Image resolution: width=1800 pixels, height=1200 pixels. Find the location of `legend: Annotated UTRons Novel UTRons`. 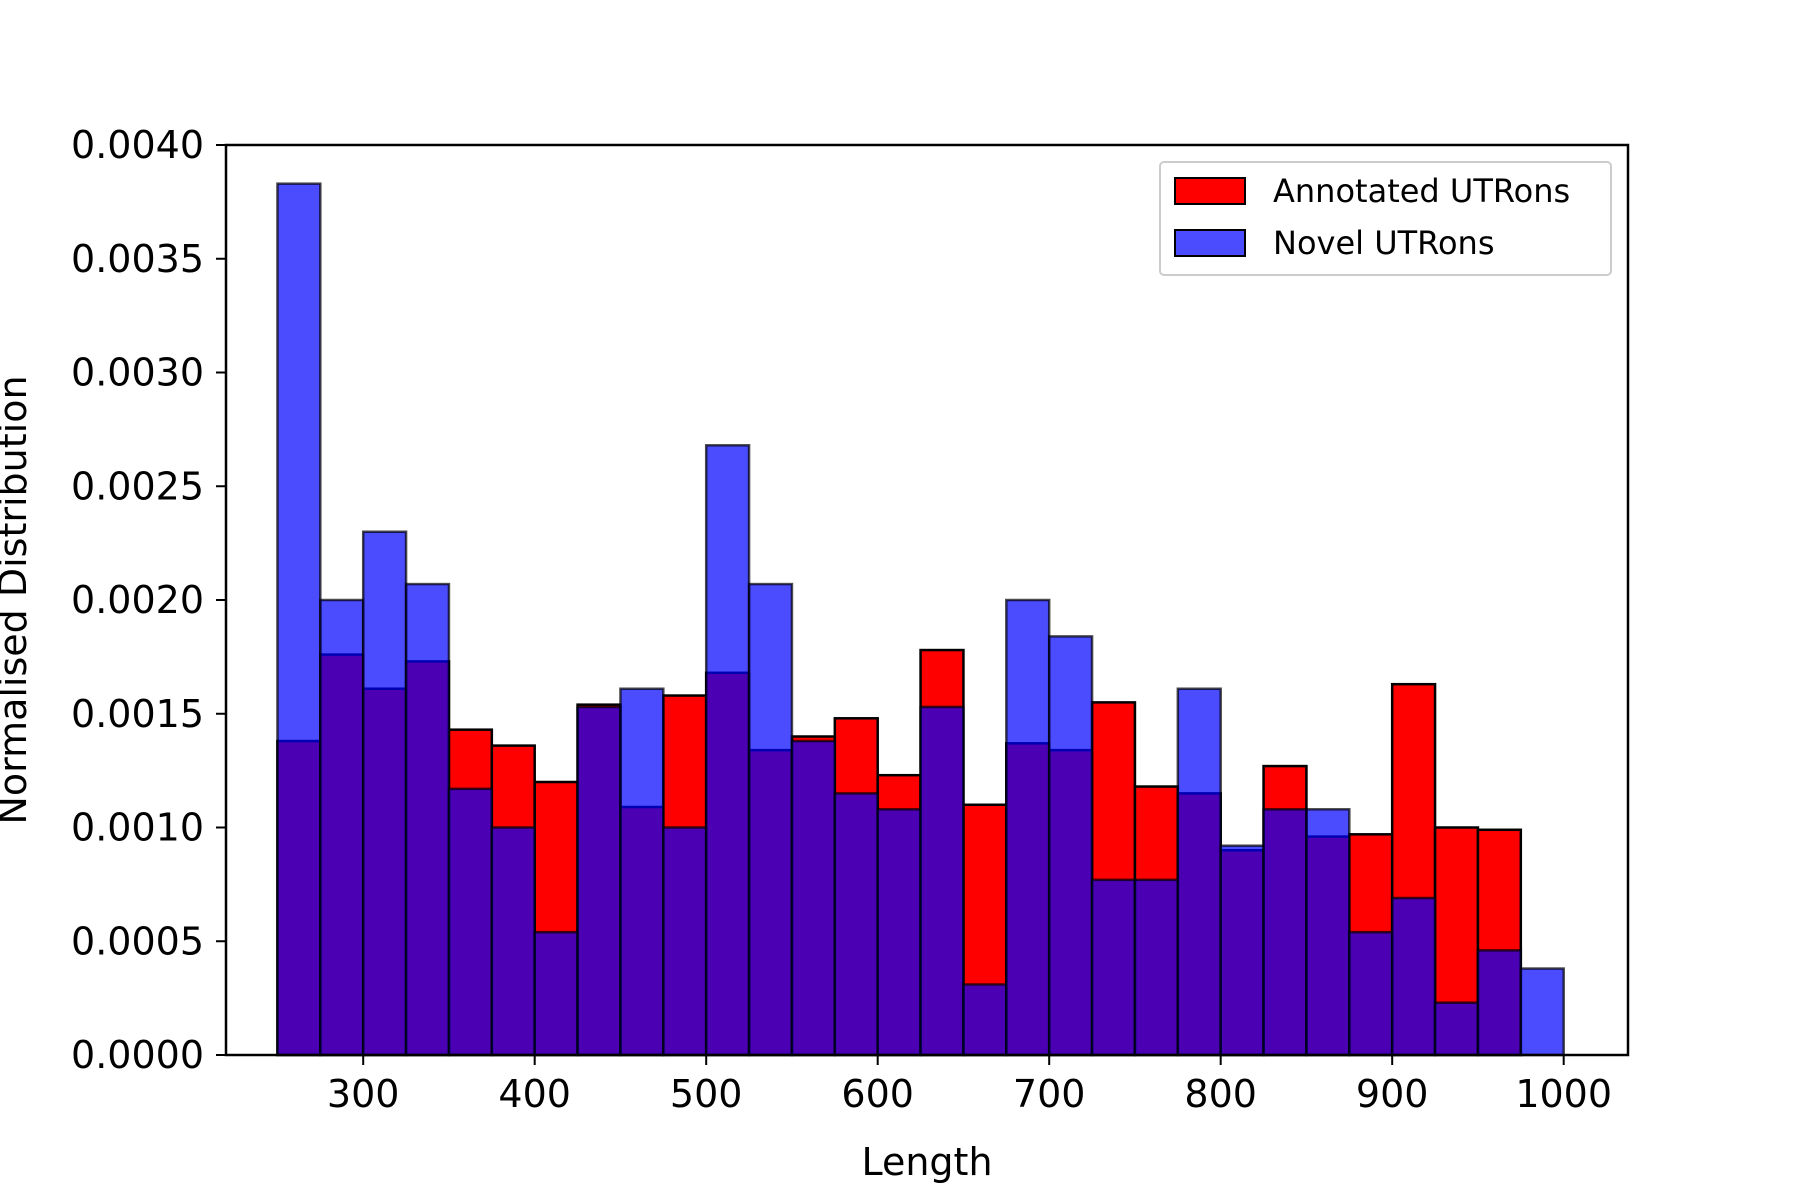

legend: Annotated UTRons Novel UTRons is located at coordinates (1385, 218).